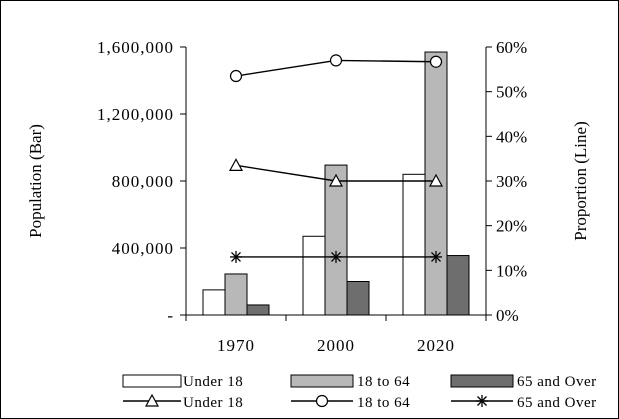 The height and width of the screenshot is (419, 619). Describe the element at coordinates (350, 402) in the screenshot. I see `legend-item-line: 18 to 64` at that location.